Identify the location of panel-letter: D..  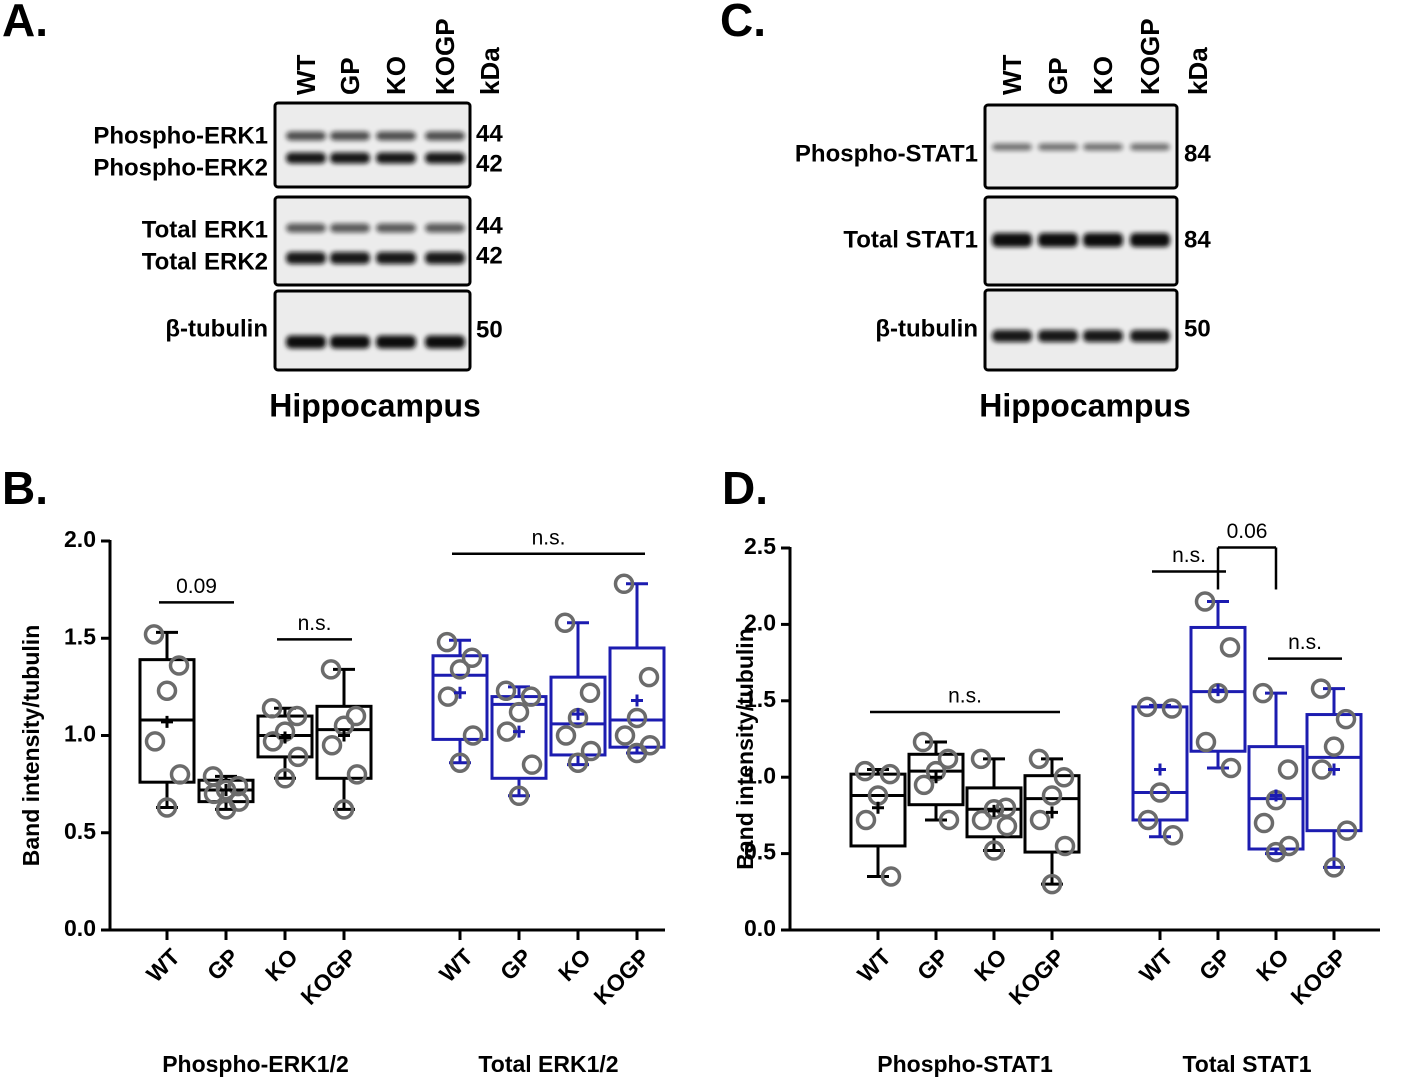
(745, 488).